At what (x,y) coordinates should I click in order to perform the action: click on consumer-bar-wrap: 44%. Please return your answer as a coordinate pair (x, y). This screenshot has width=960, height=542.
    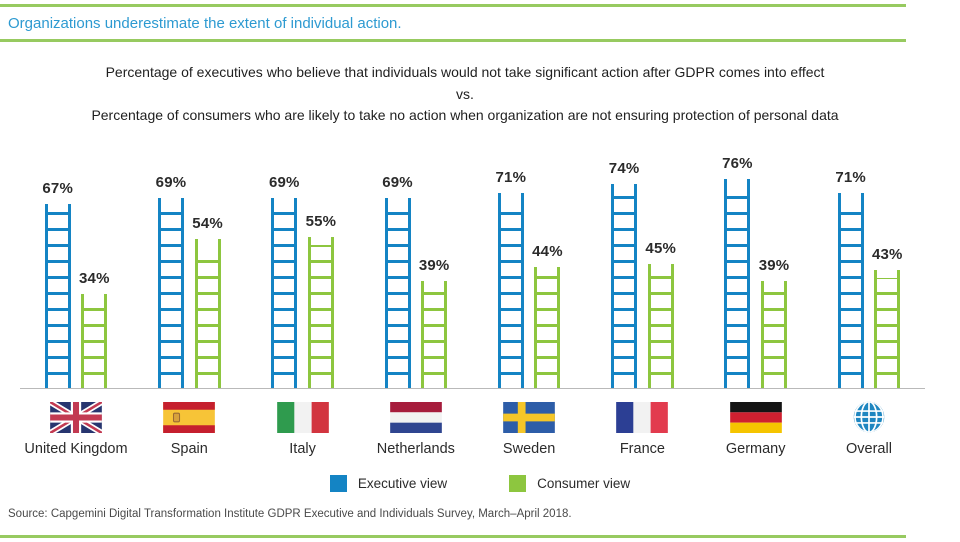
    Looking at the image, I should click on (547, 316).